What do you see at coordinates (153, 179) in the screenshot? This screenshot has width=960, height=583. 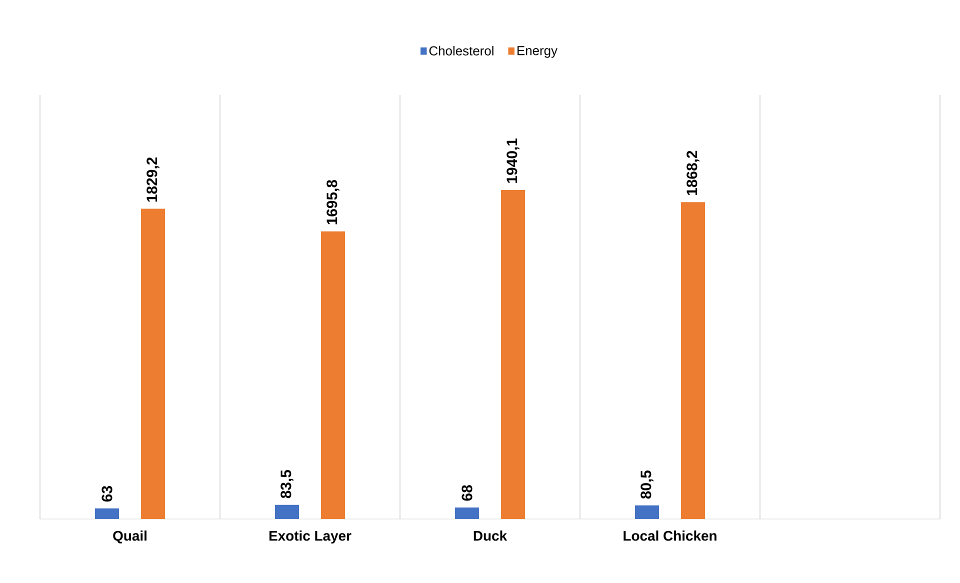 I see `data-label: 1829,2` at bounding box center [153, 179].